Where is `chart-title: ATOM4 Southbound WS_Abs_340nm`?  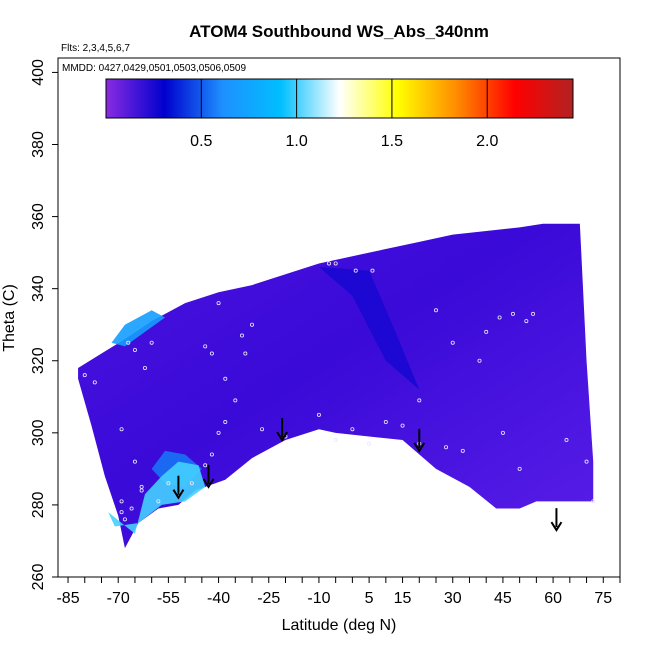
chart-title: ATOM4 Southbound WS_Abs_340nm is located at coordinates (339, 31).